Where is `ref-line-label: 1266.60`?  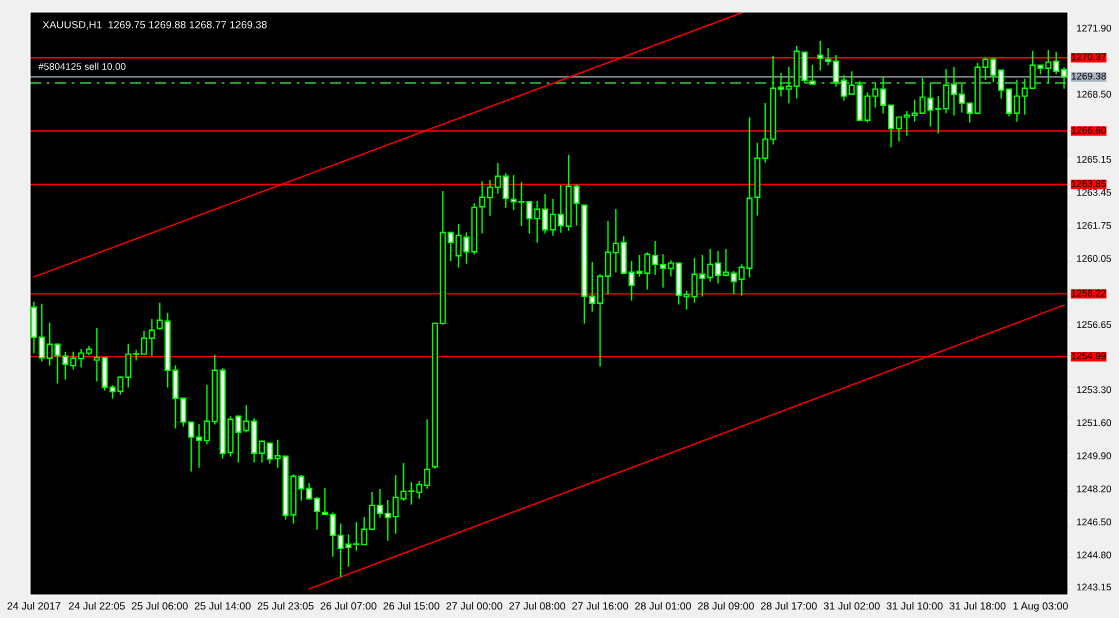 ref-line-label: 1266.60 is located at coordinates (1088, 130).